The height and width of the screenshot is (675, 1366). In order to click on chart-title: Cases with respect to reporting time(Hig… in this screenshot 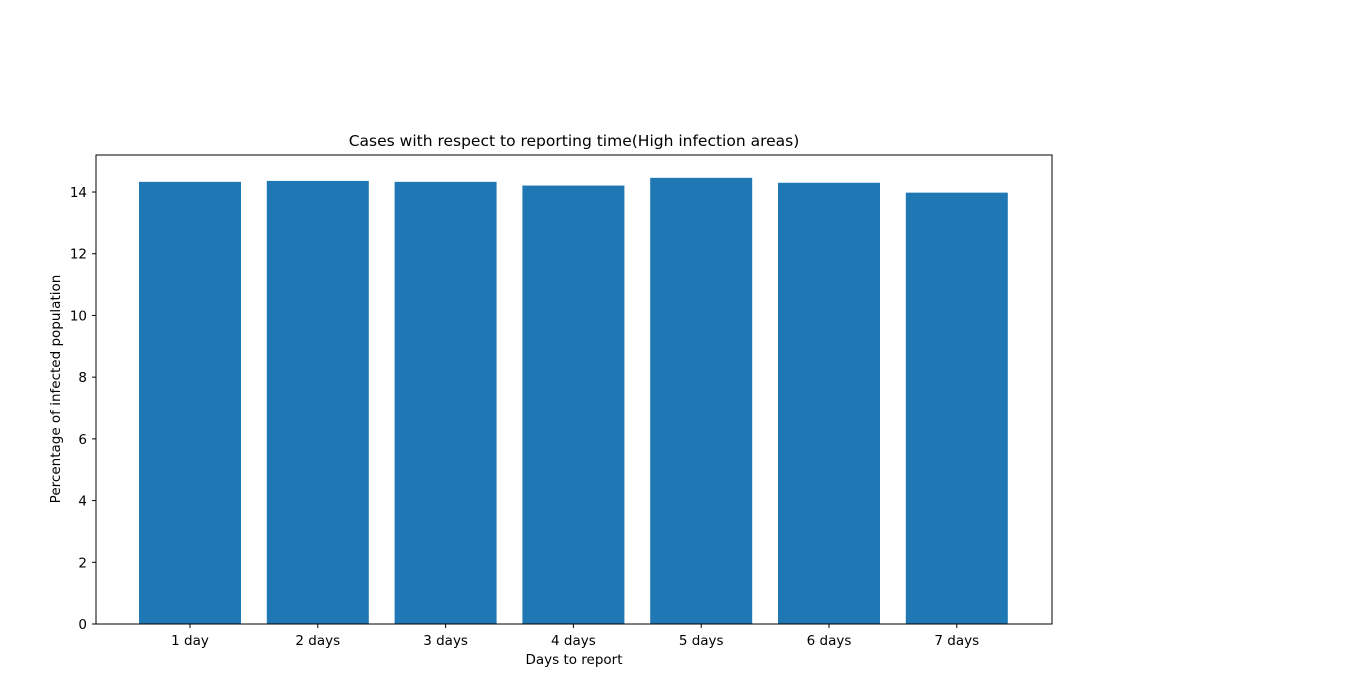, I will do `click(574, 141)`.